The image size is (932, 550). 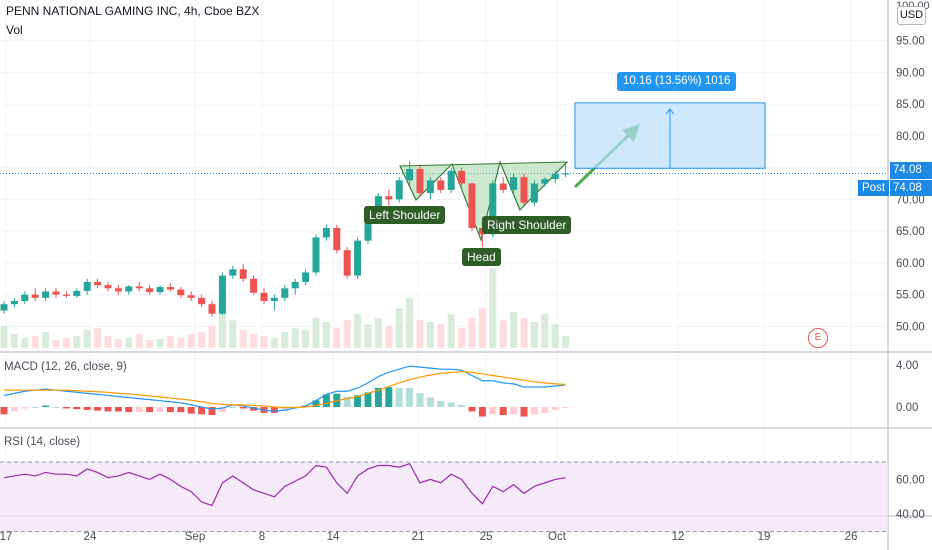 I want to click on rsi-tick-label: 60.00, so click(x=910, y=480).